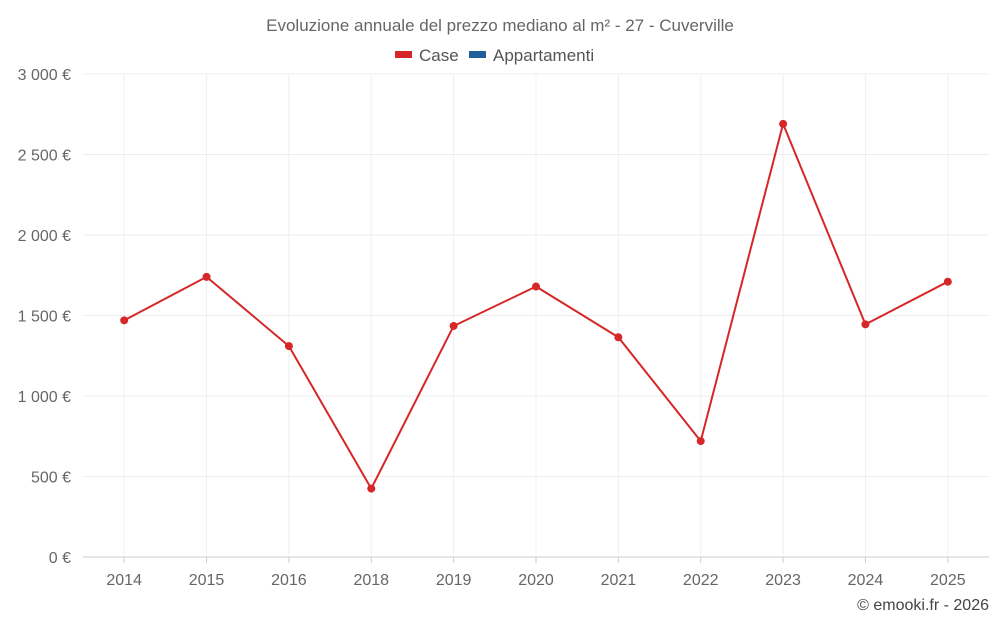 Image resolution: width=1000 pixels, height=625 pixels. What do you see at coordinates (543, 55) in the screenshot?
I see `legend-label-appartamenti: Appartamenti` at bounding box center [543, 55].